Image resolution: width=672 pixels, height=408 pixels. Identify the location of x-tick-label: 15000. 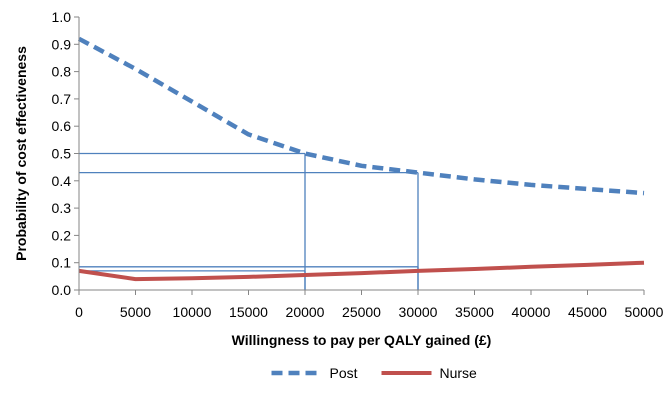
(248, 312).